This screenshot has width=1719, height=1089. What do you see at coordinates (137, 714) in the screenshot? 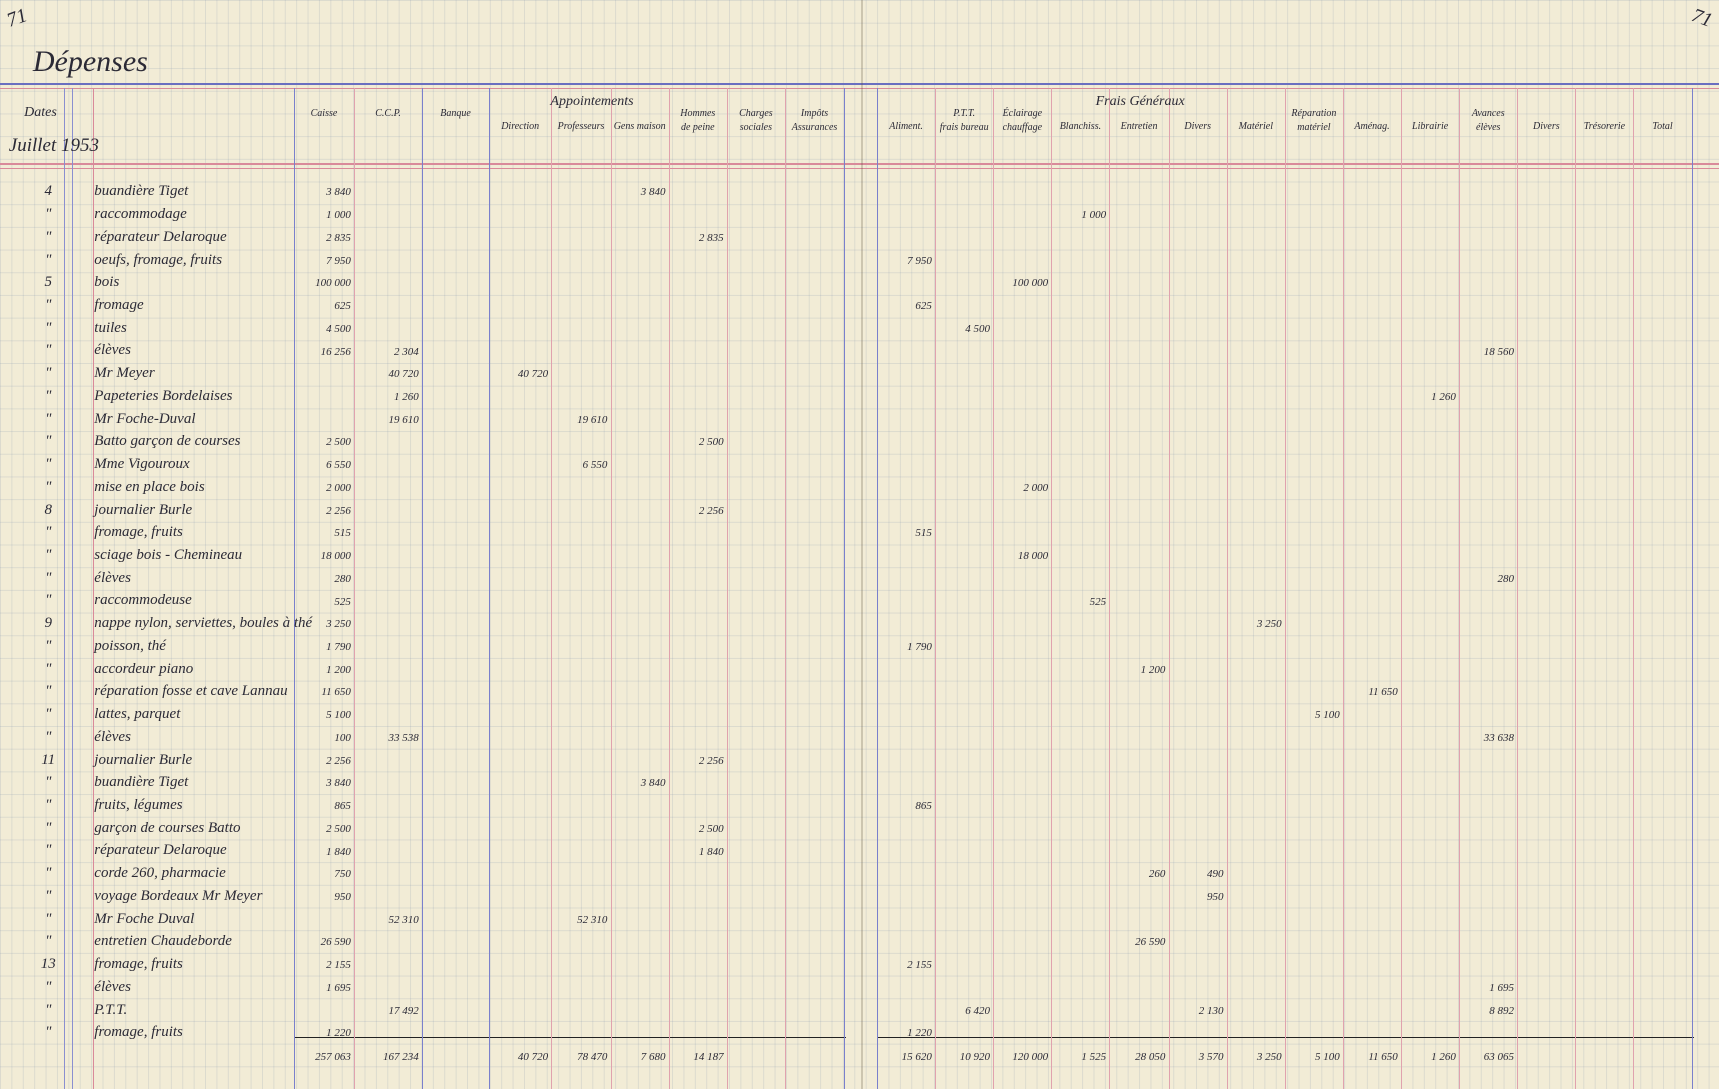
I see `row-label: lattes, parquet` at bounding box center [137, 714].